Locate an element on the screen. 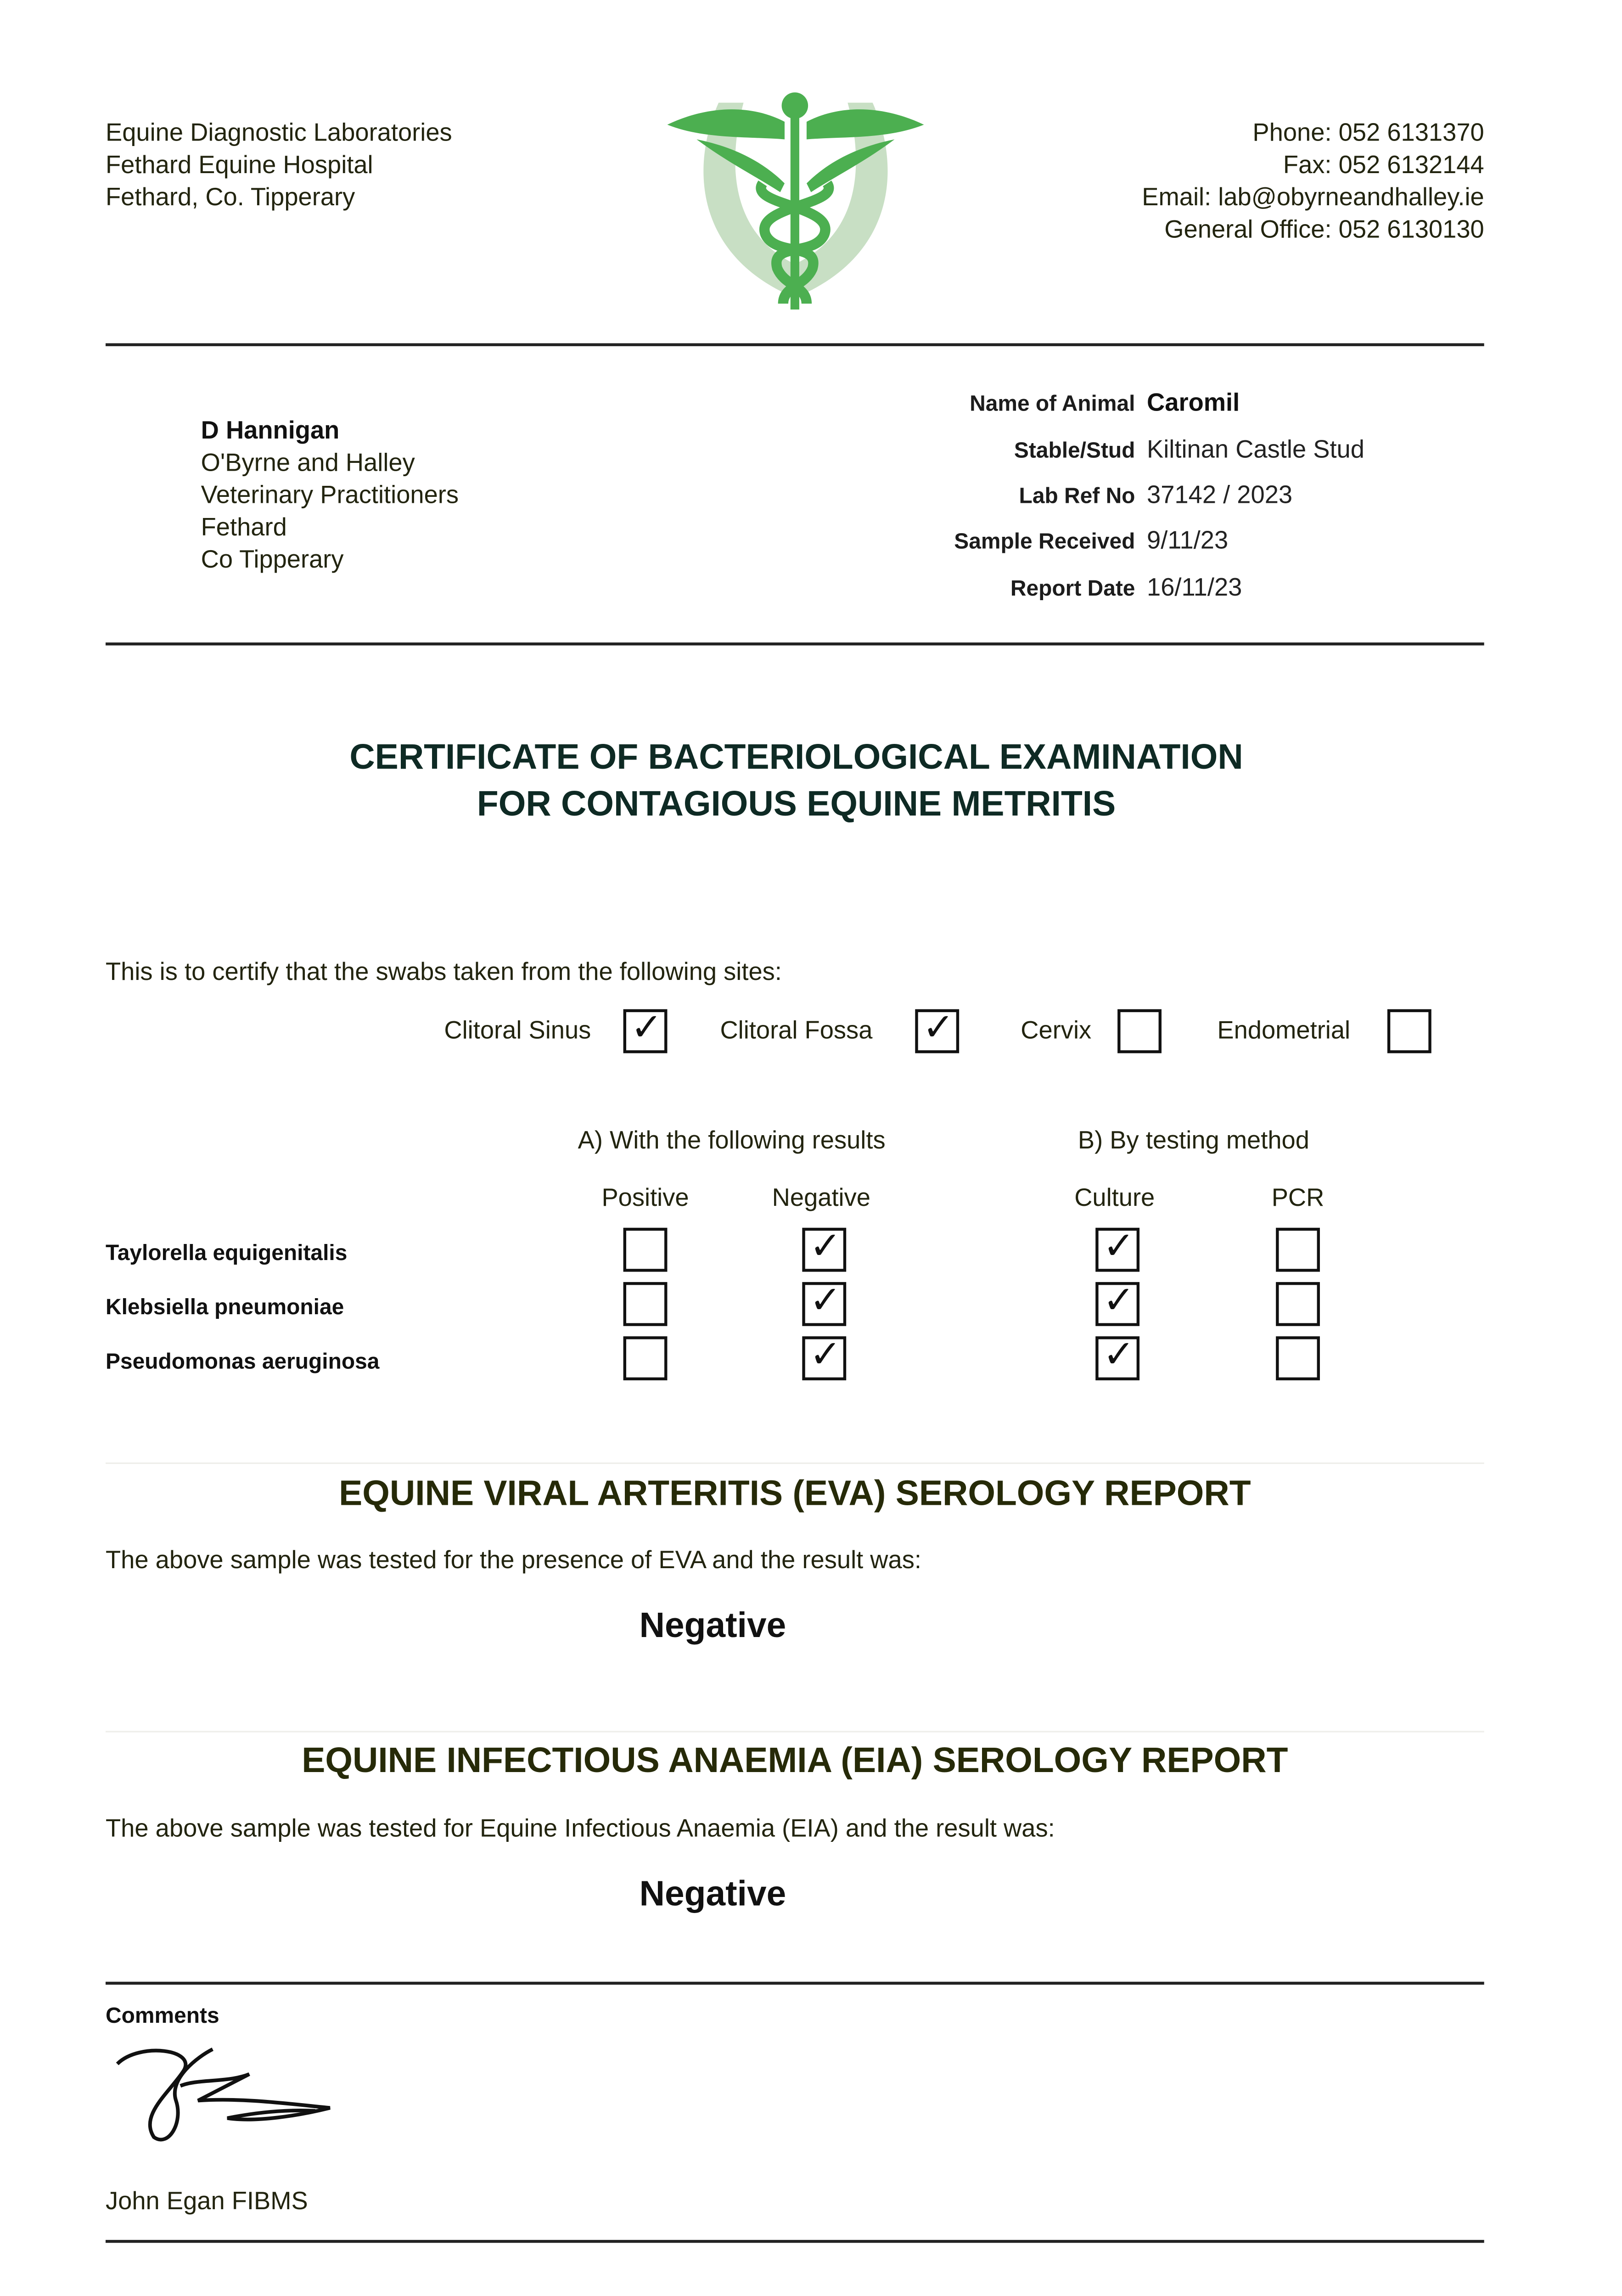 This screenshot has width=1622, height=2296. site-checkbox-clitoral-sinus: ✓ is located at coordinates (645, 1029).